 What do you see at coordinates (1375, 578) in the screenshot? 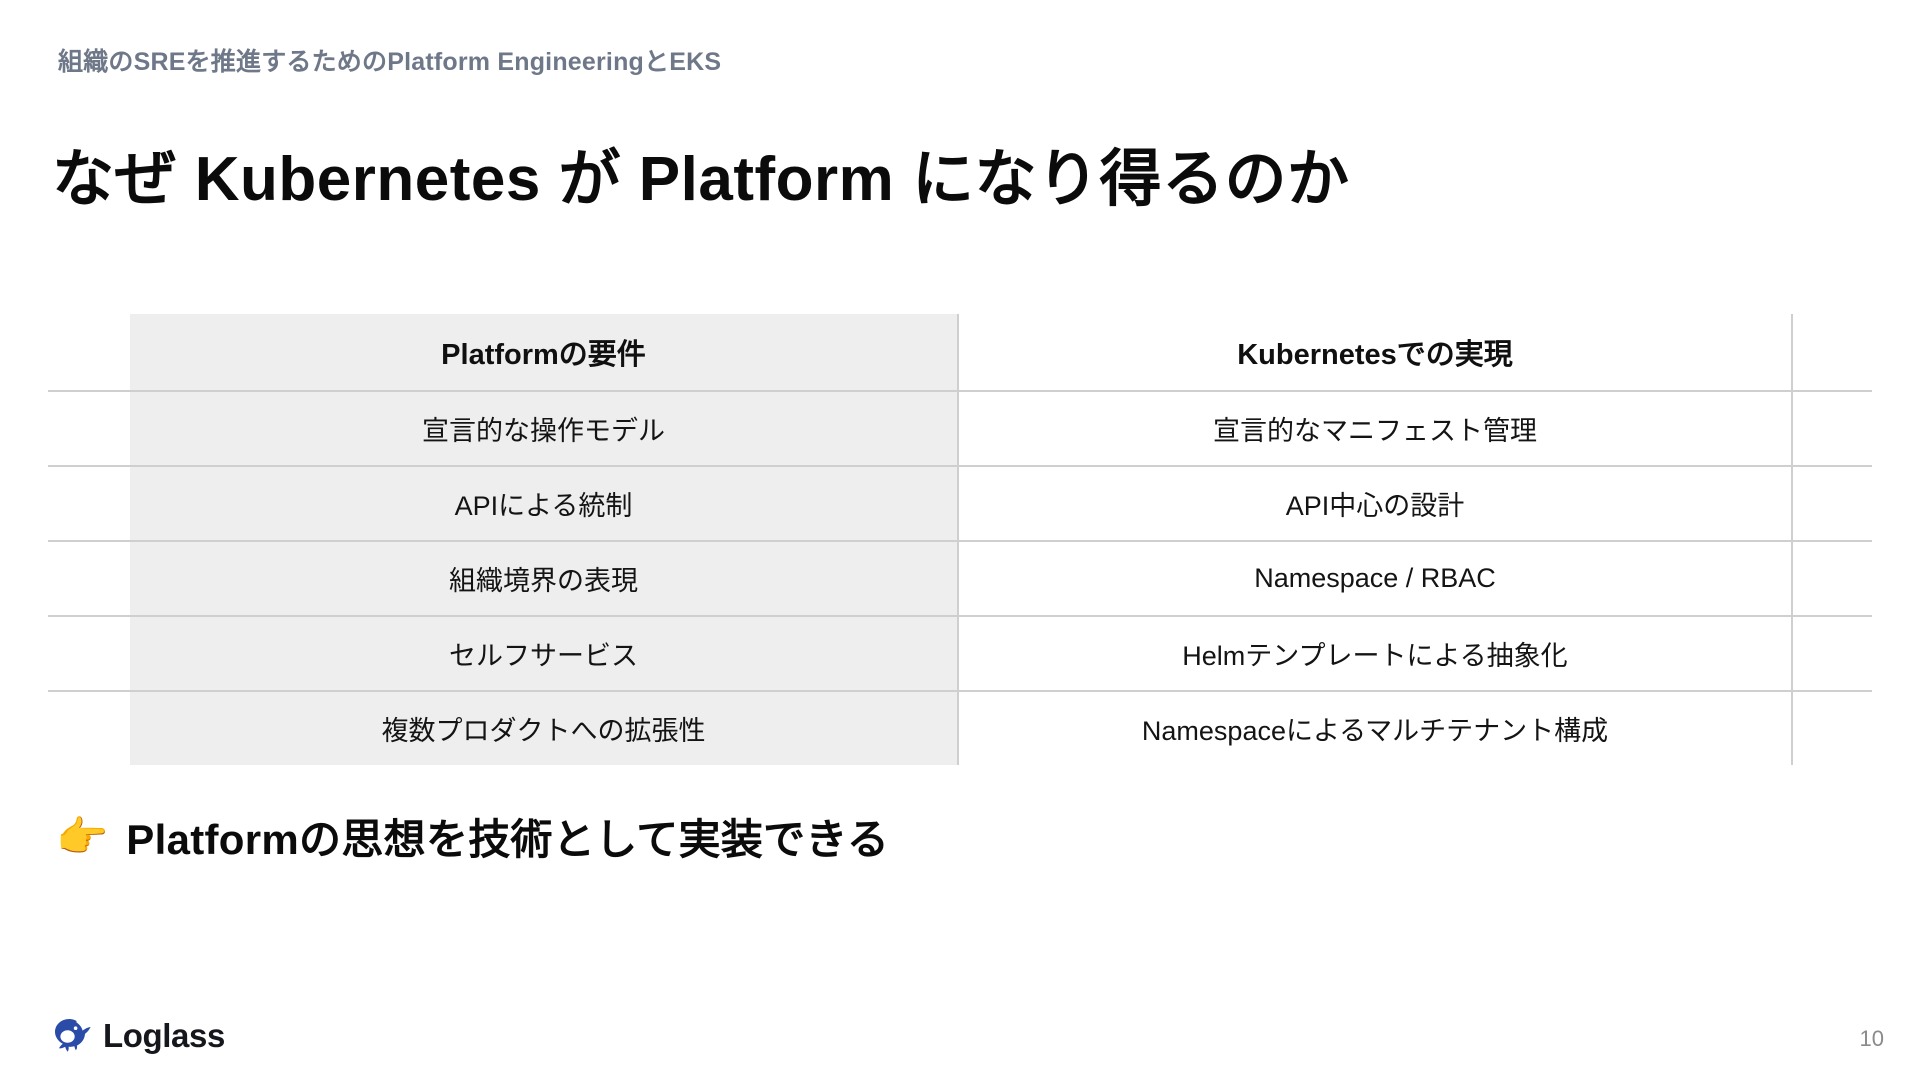
I see `cell-implementation: Namespace / RBAC` at bounding box center [1375, 578].